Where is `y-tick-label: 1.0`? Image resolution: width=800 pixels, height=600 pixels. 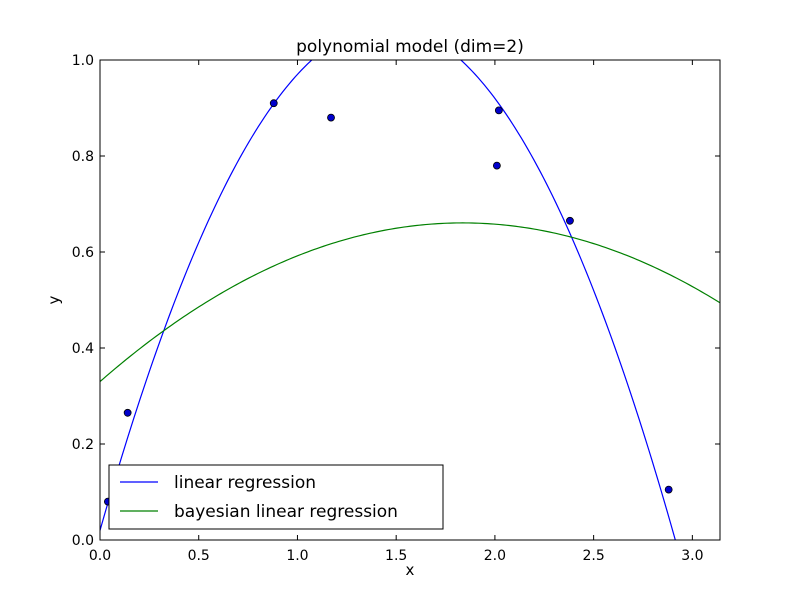
y-tick-label: 1.0 is located at coordinates (83, 61).